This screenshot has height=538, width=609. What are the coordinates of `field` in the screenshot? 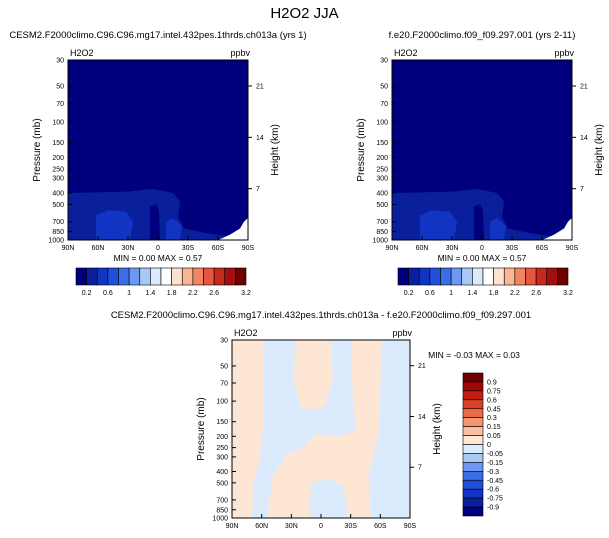 It's located at (321, 429).